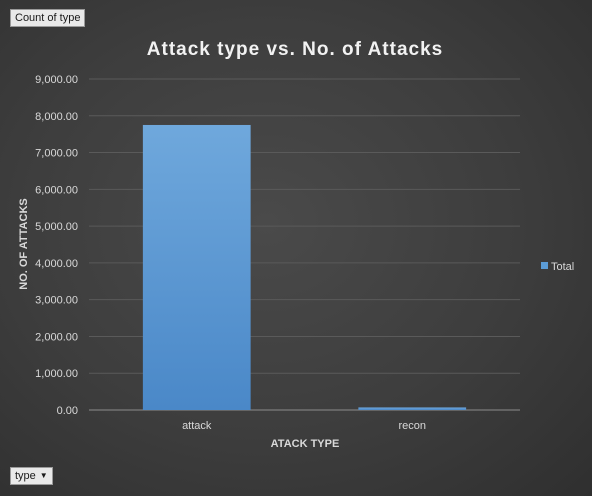  I want to click on y-tick-label: 5,000.00, so click(56, 227).